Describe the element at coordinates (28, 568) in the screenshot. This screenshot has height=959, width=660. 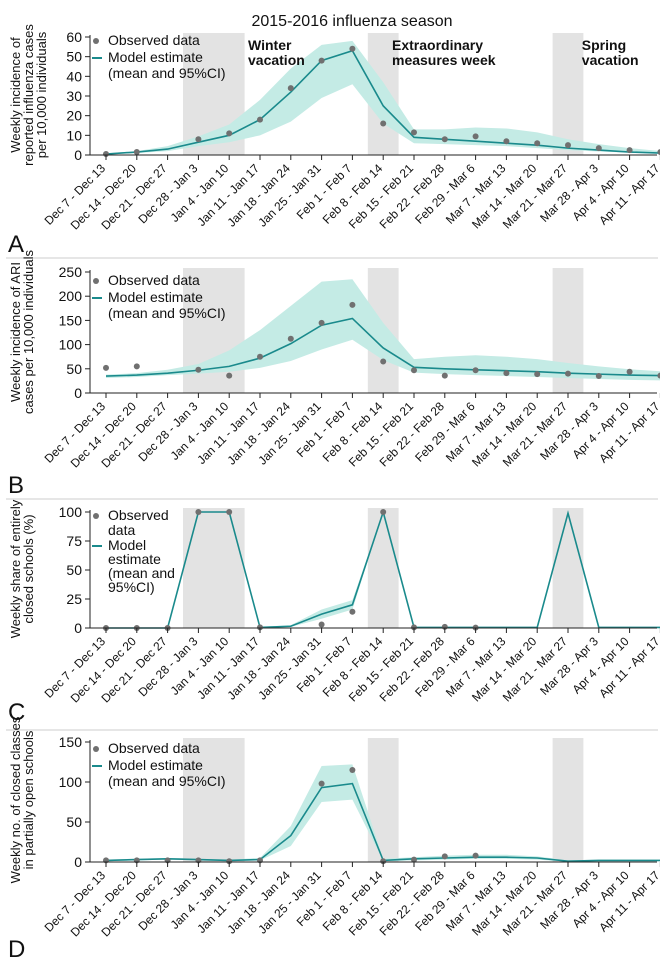
I see `y-axis-label-line: closed schools (%)` at that location.